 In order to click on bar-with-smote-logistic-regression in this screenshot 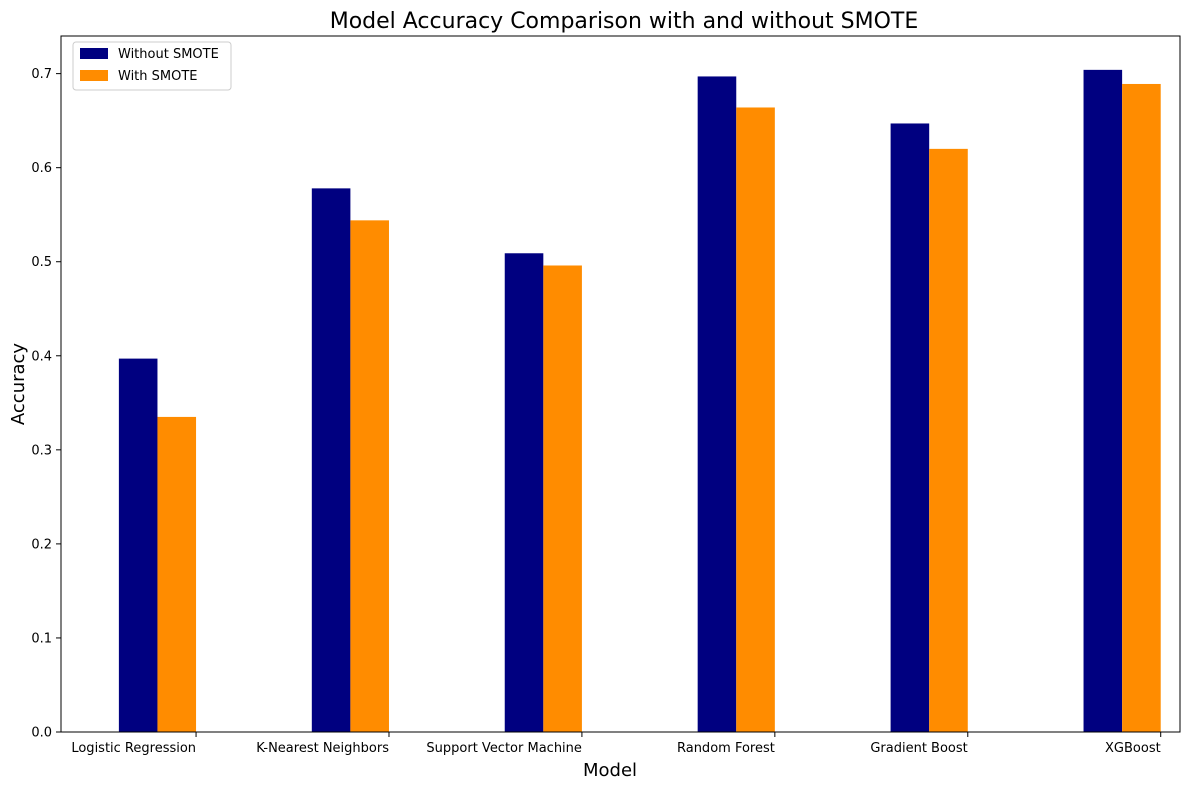, I will do `click(177, 574)`.